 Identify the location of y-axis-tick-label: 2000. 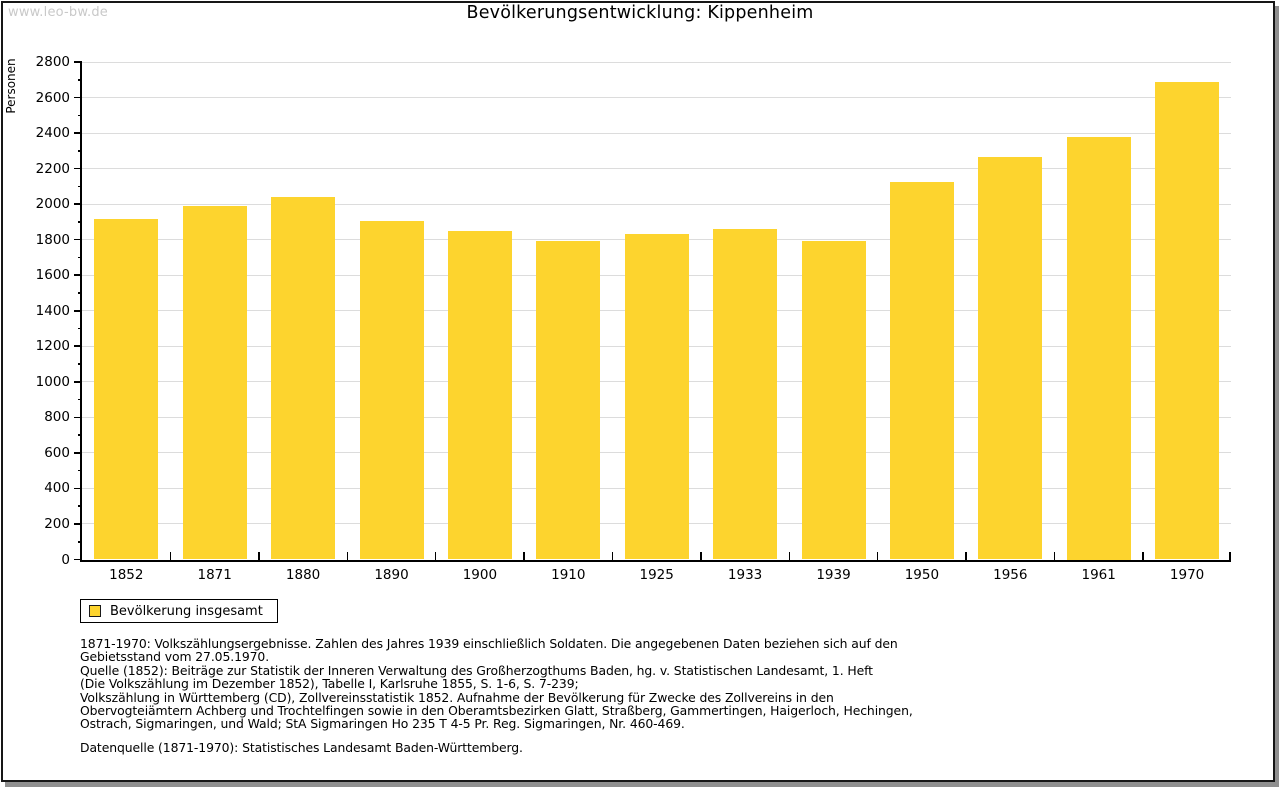
(52, 204).